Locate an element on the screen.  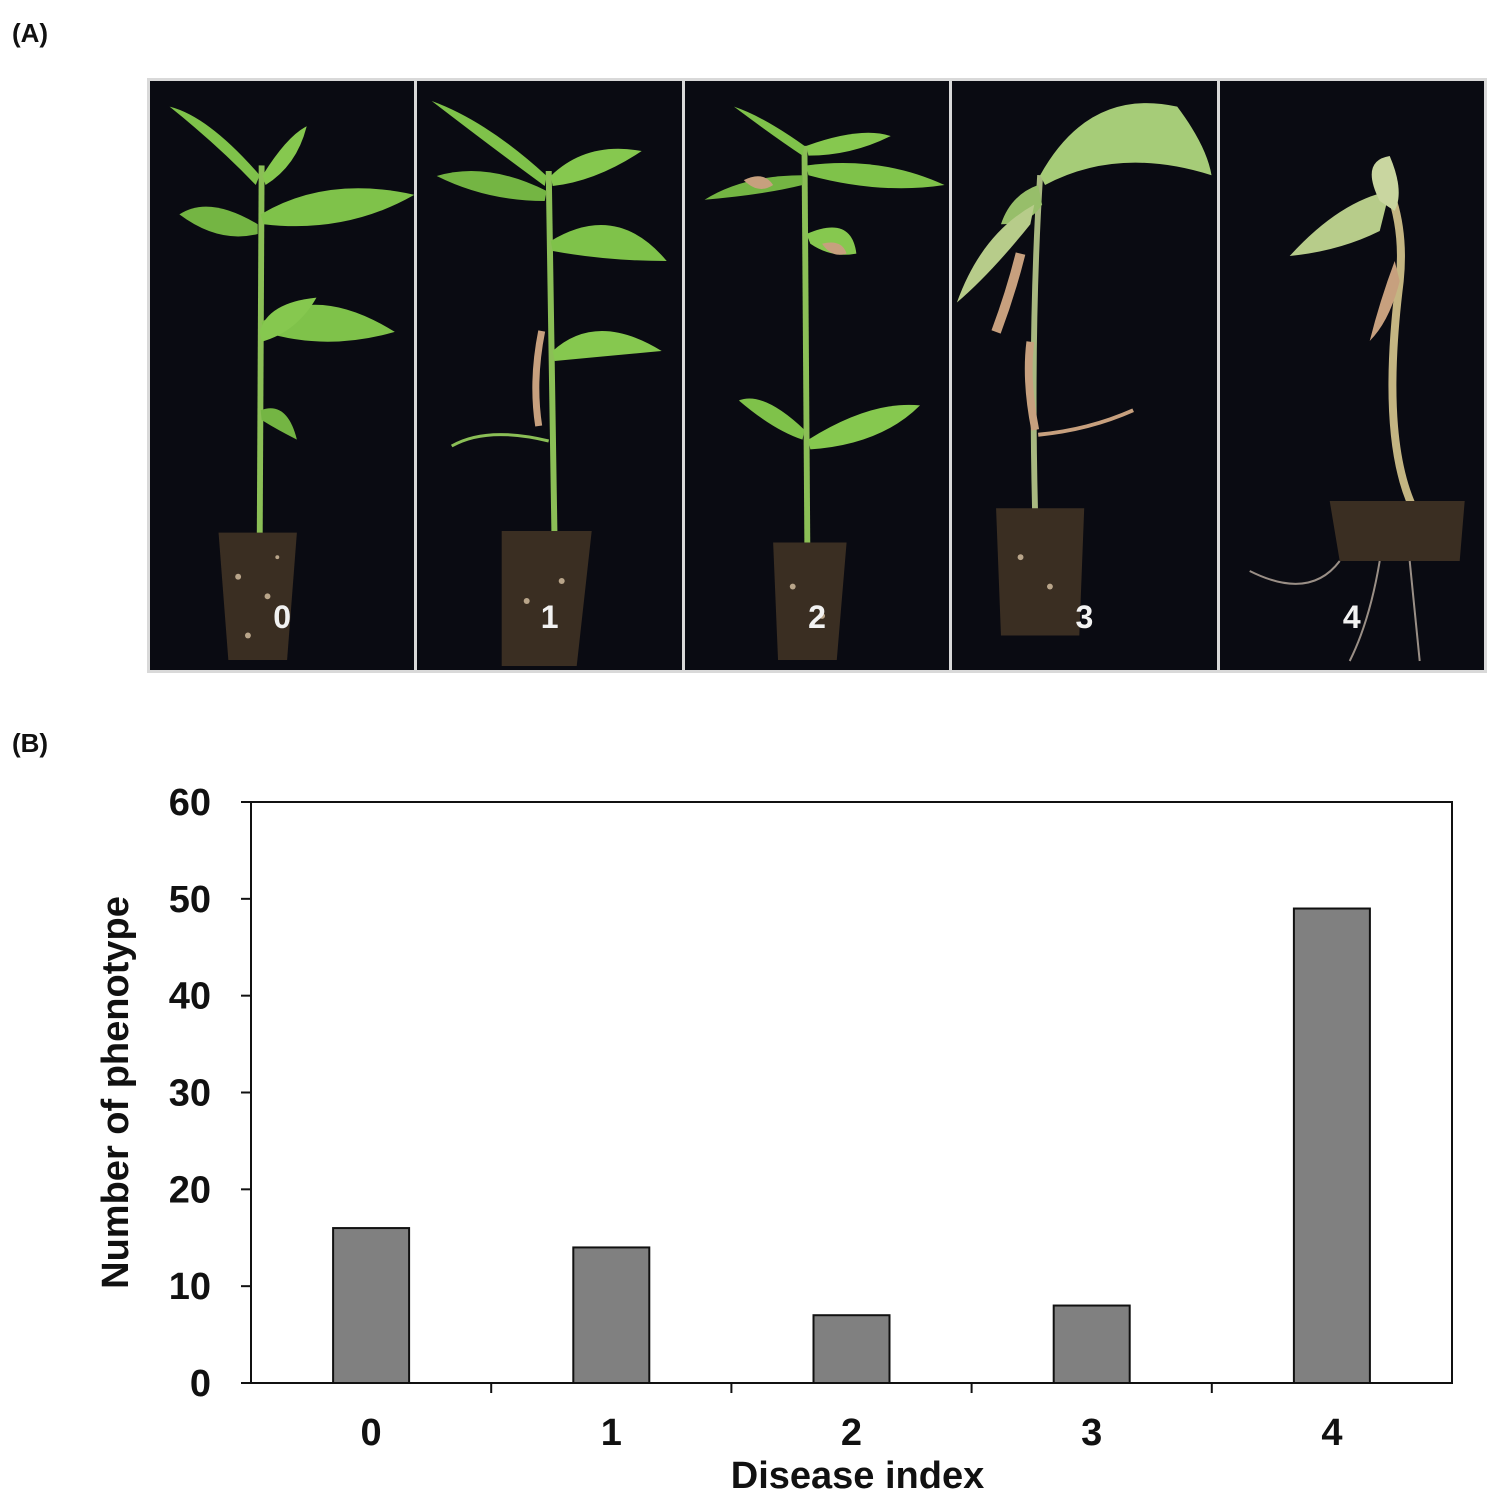
healthy-plant-illustration is located at coordinates (292, 383).